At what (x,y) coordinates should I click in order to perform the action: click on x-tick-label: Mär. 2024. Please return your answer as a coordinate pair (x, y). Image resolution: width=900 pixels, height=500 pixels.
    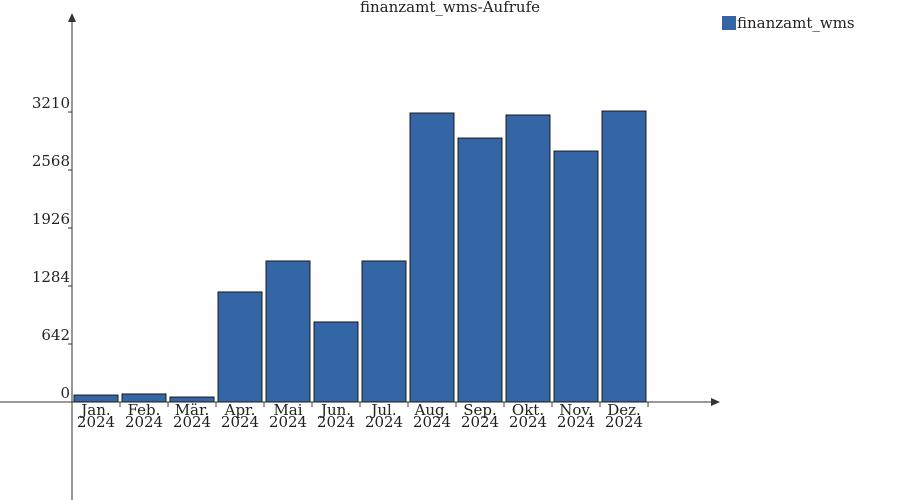
    Looking at the image, I should click on (192, 416).